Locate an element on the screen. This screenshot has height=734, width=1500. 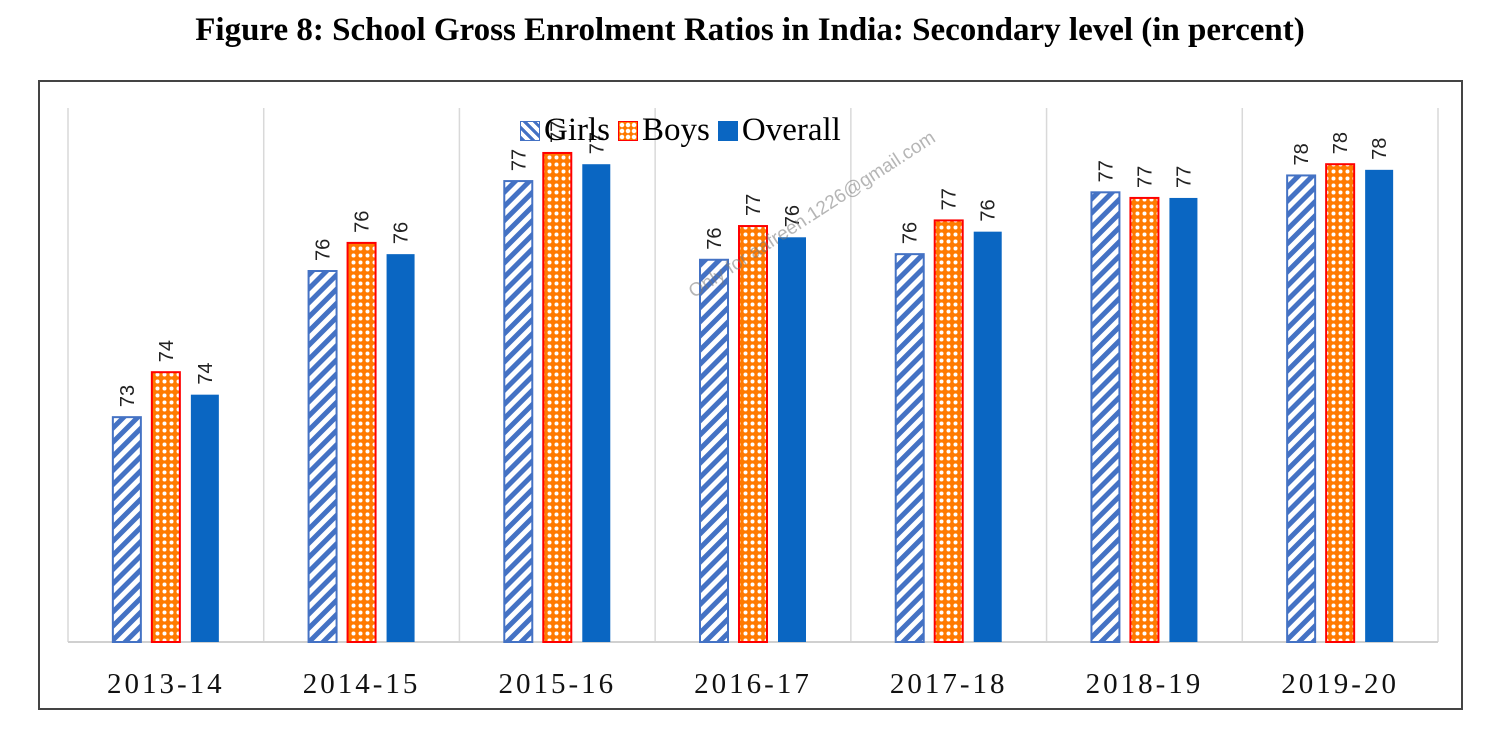
x-tick-label-2016-17: 2016-17 is located at coordinates (753, 684).